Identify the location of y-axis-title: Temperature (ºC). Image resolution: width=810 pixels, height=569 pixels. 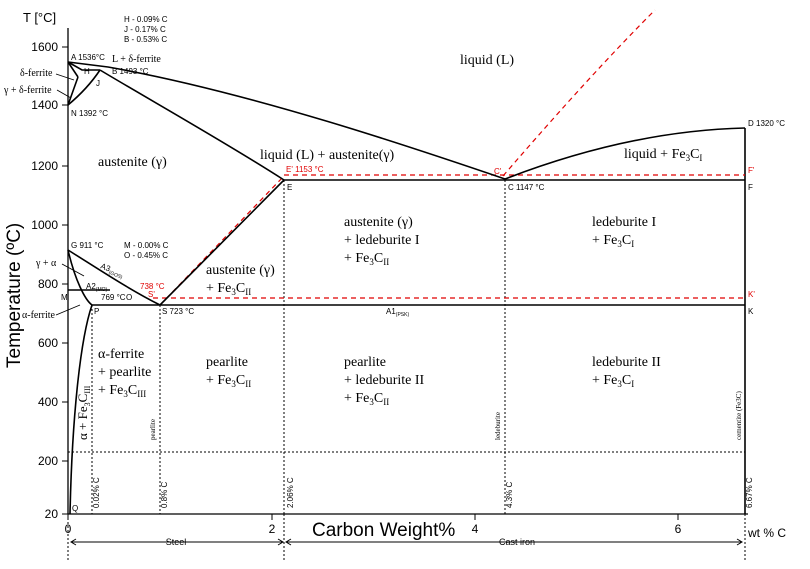
(14, 295).